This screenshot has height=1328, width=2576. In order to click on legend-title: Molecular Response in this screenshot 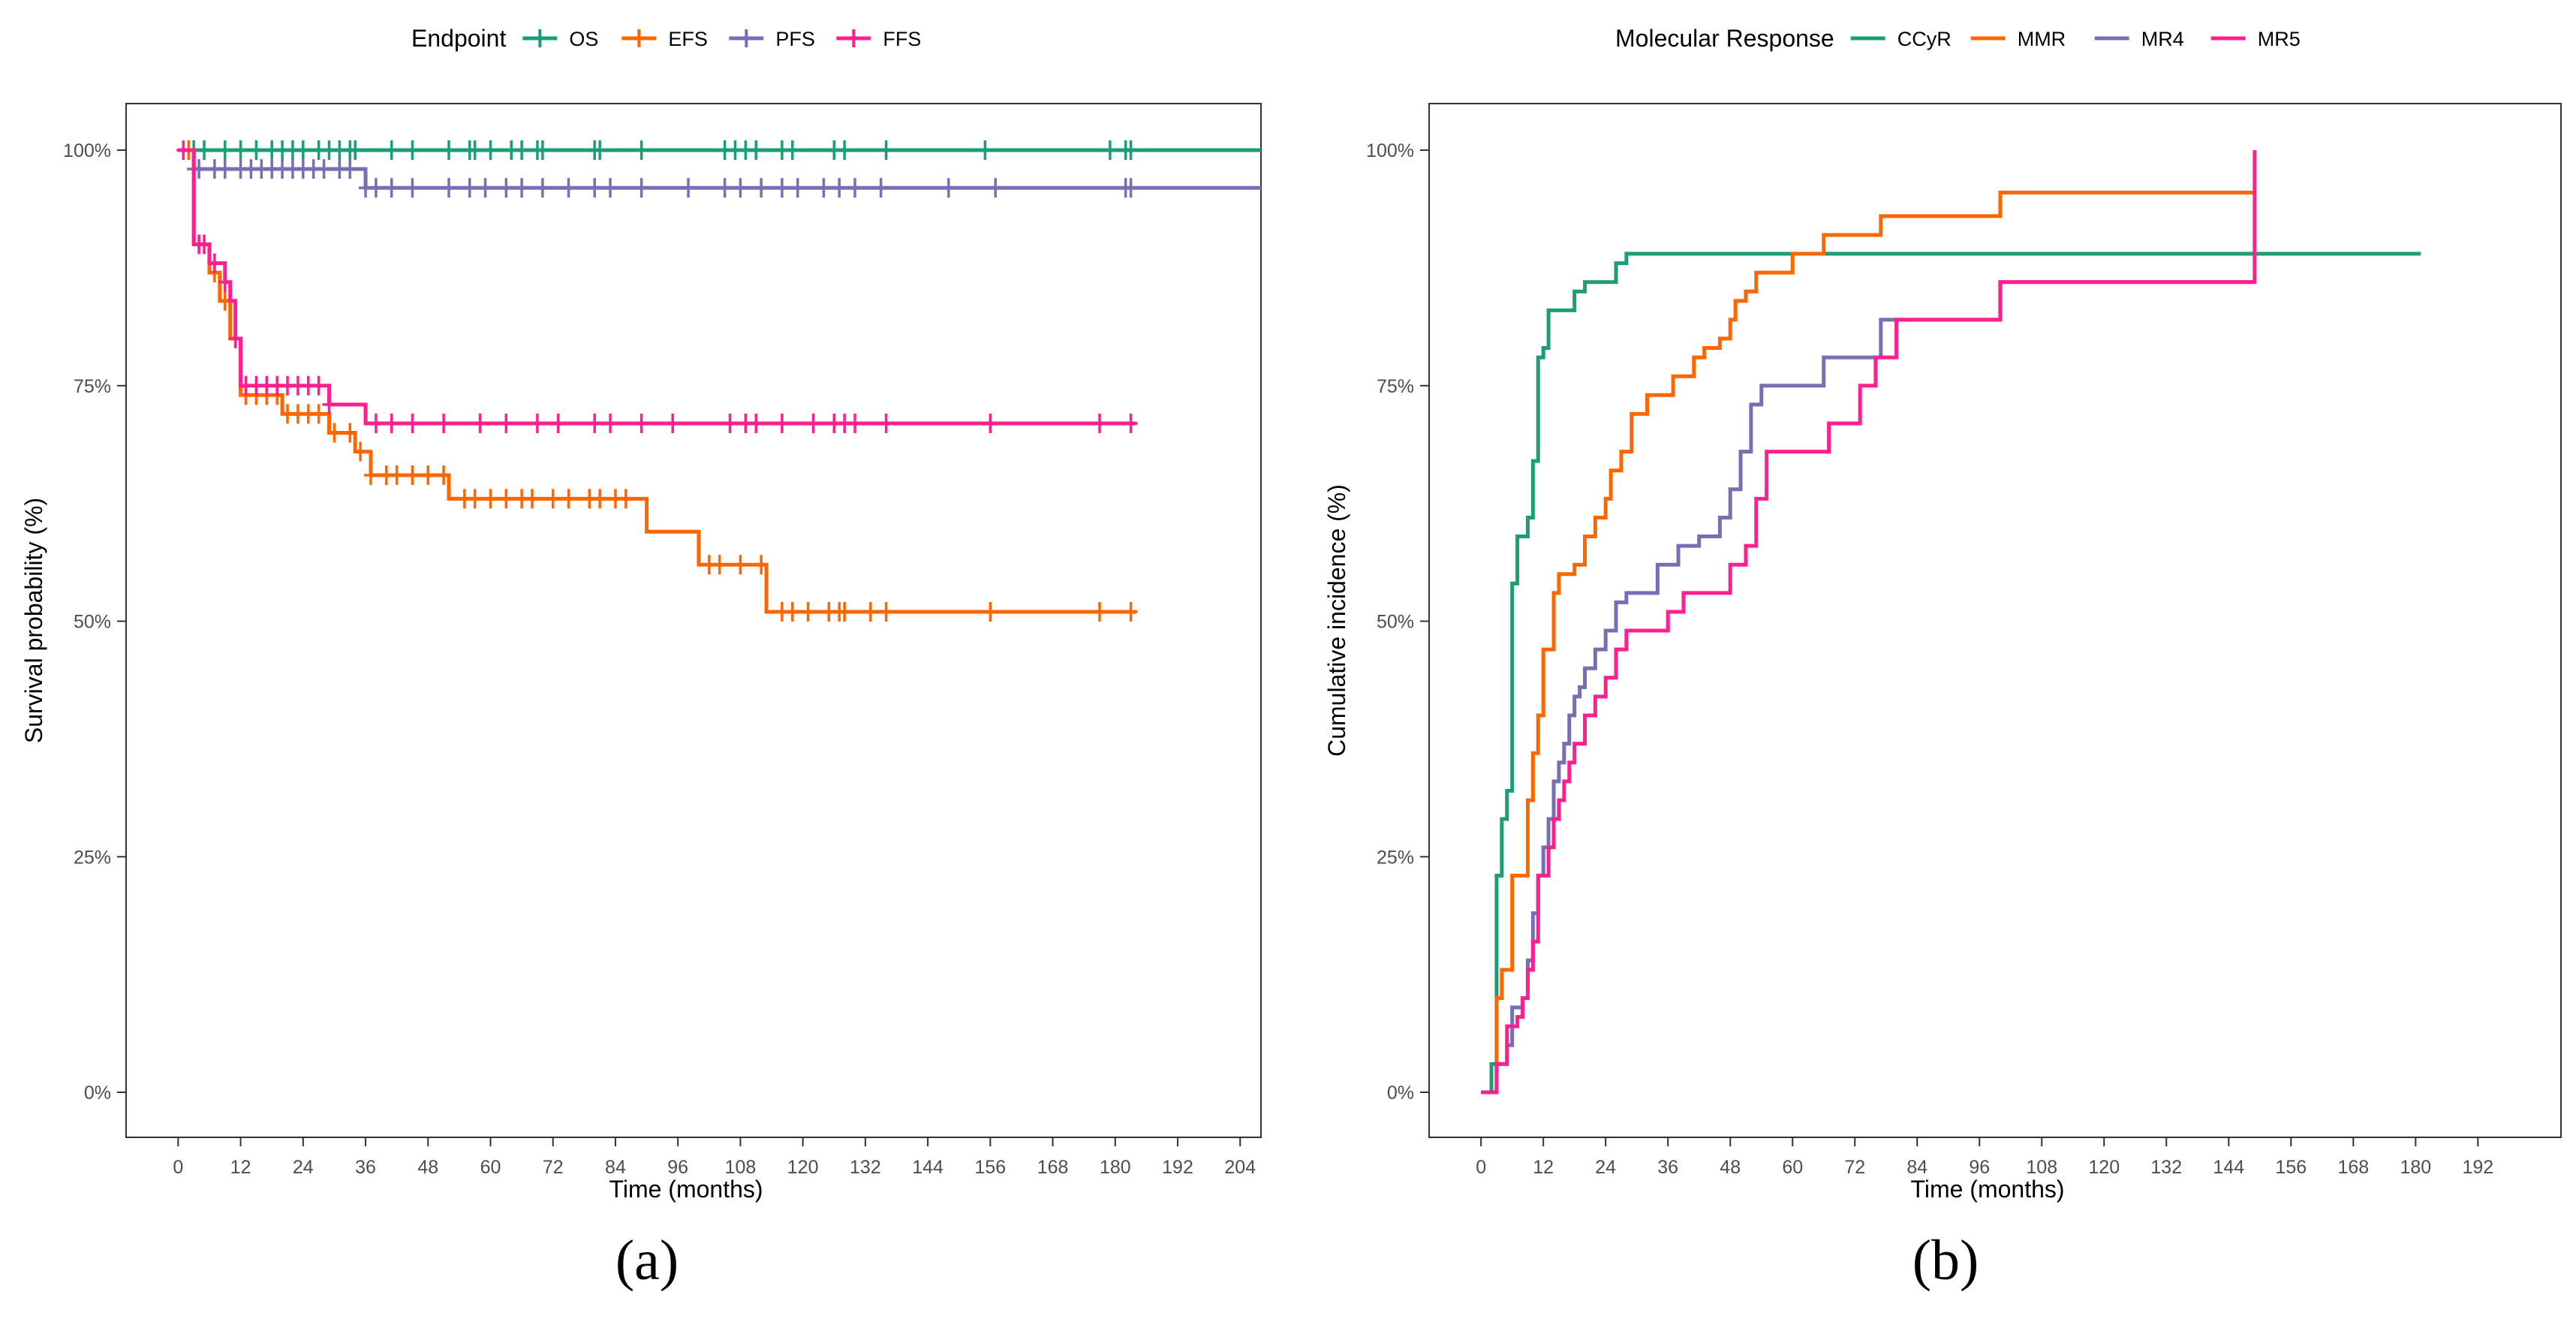, I will do `click(1724, 38)`.